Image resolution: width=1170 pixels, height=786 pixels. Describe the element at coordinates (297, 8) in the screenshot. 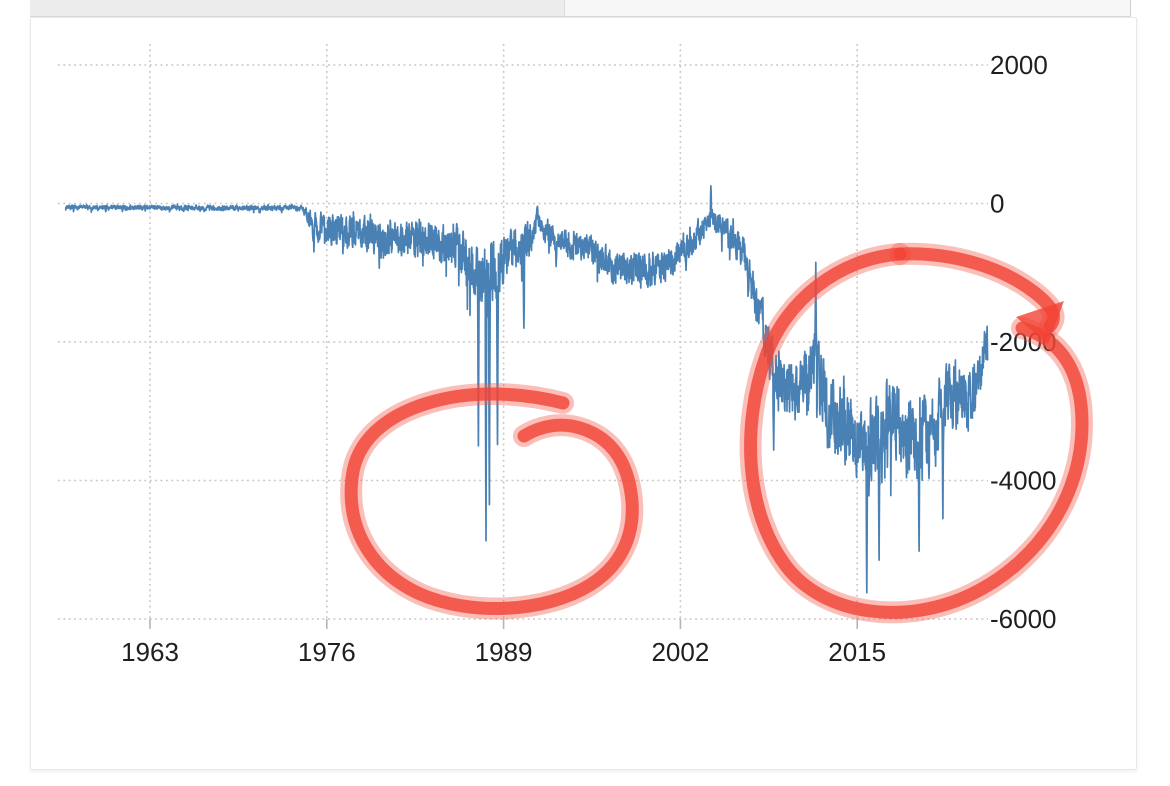

I see `toolbar-tab-left` at that location.